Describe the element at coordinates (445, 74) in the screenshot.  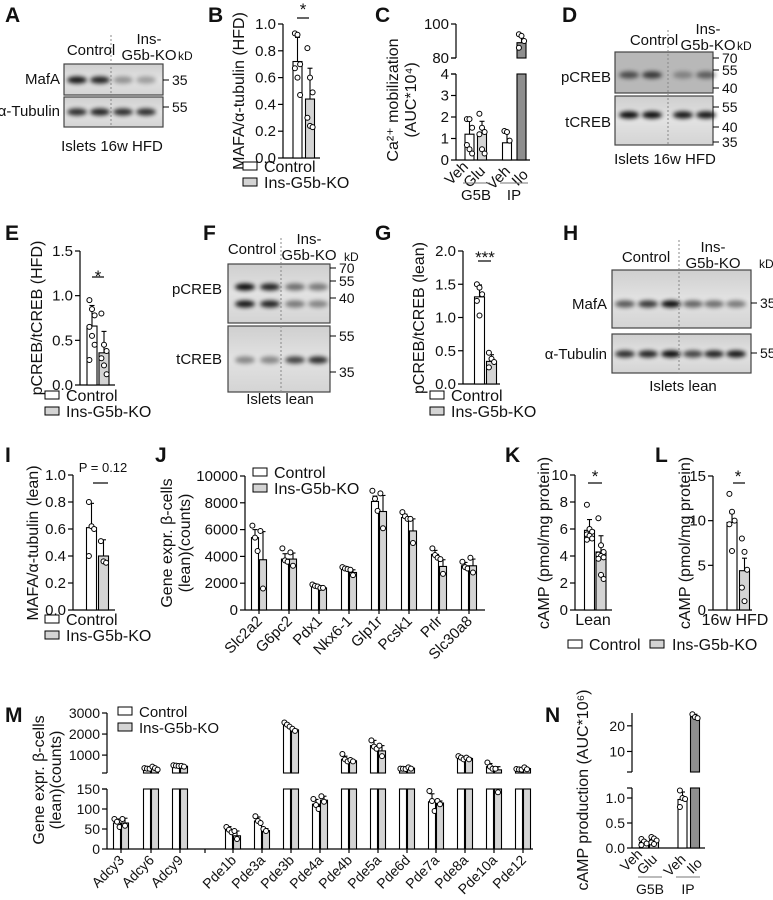
I see `y-tick-label: 4` at that location.